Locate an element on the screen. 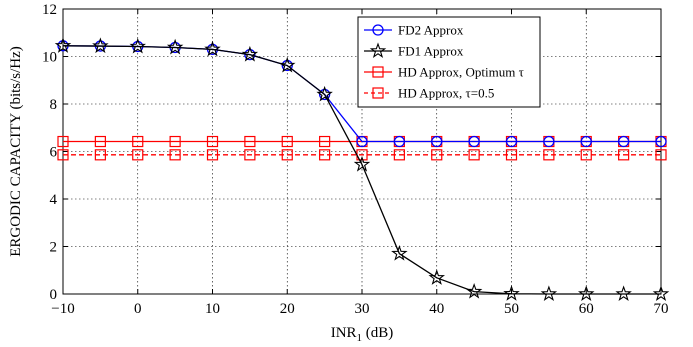 This screenshot has height=347, width=693. y-tick-label: 0 is located at coordinates (54, 295).